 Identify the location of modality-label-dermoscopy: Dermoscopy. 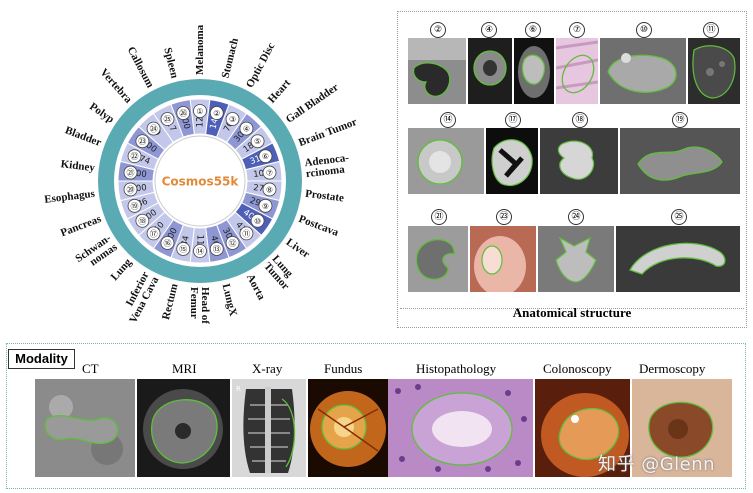
(672, 368).